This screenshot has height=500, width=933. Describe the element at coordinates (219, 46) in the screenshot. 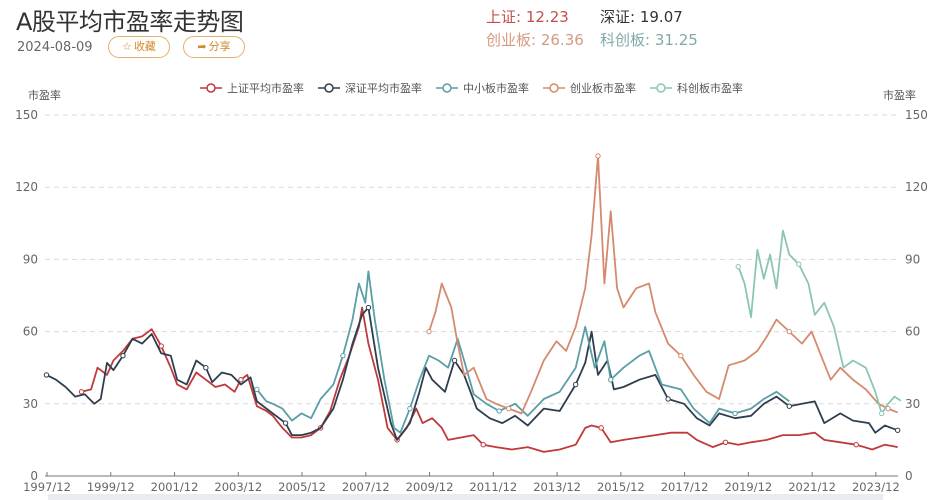

I see `share-label: 分享` at that location.